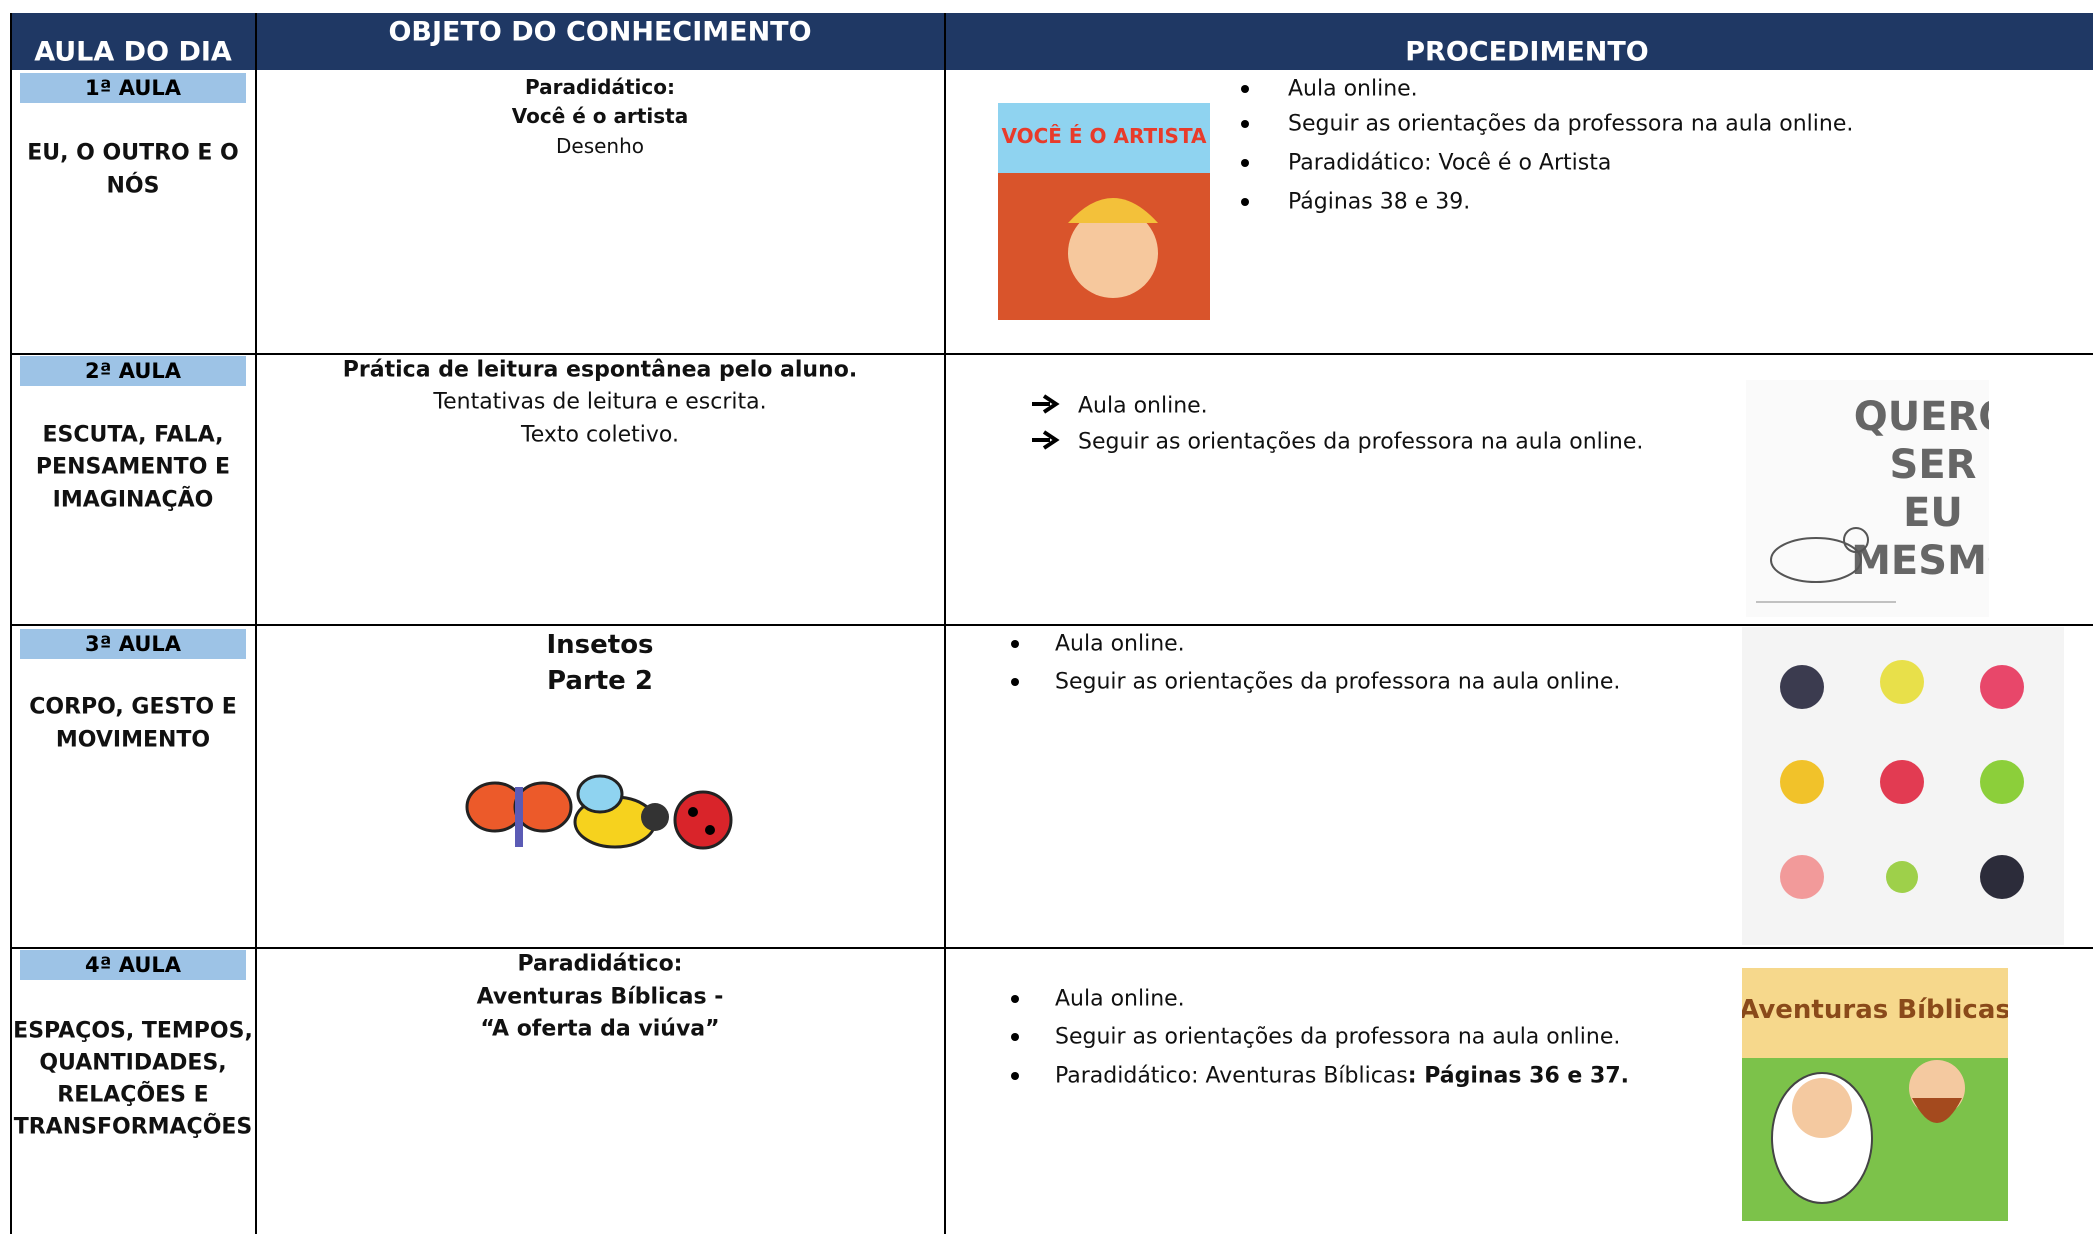  Describe the element at coordinates (133, 740) in the screenshot. I see `theme: MOVIMENTO` at that location.